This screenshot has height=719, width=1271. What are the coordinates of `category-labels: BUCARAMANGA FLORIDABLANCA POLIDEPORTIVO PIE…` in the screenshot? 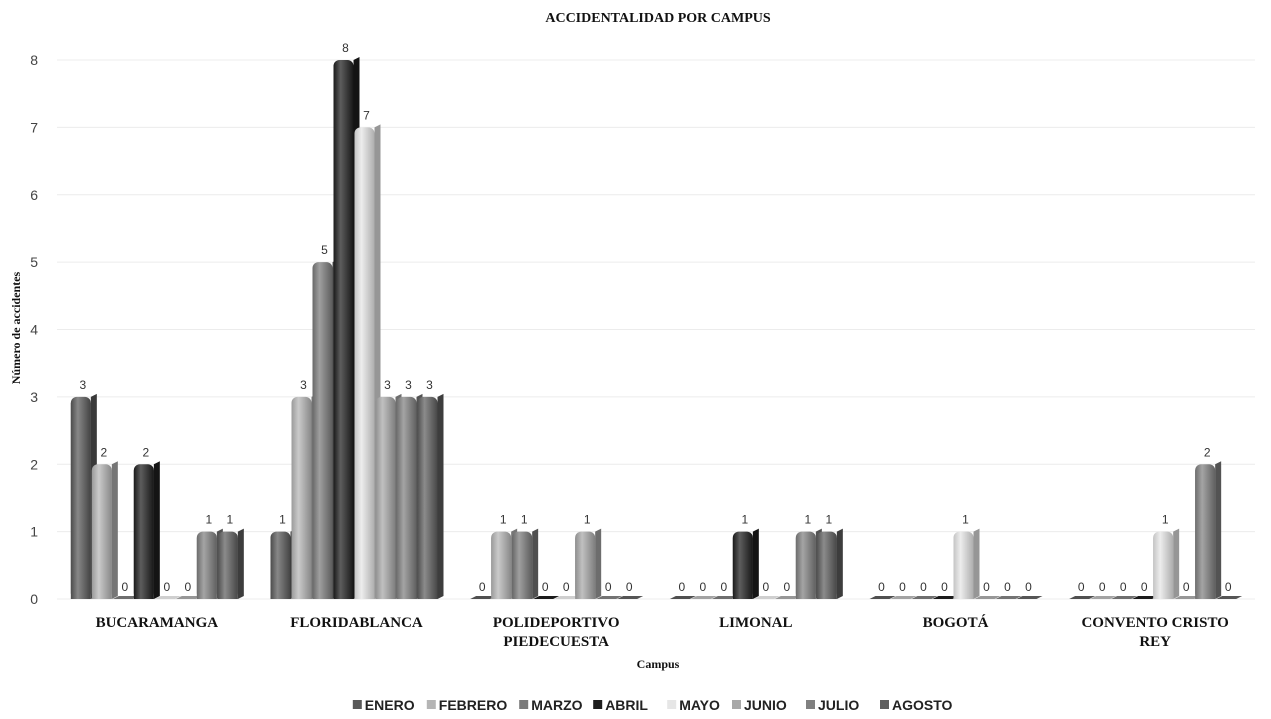 It's located at (662, 632).